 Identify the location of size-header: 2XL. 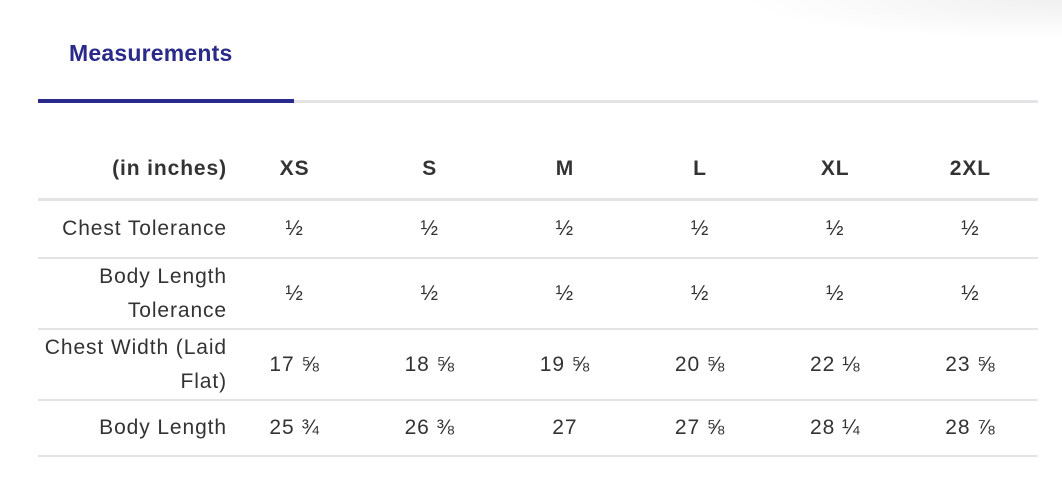
(970, 170).